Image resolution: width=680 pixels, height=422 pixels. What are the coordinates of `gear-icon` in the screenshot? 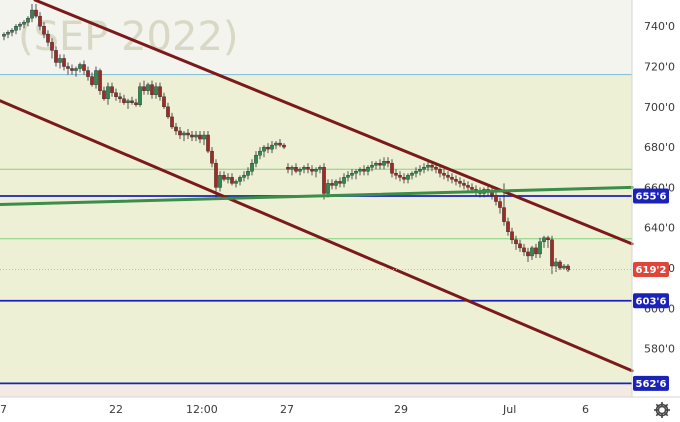 It's located at (662, 410).